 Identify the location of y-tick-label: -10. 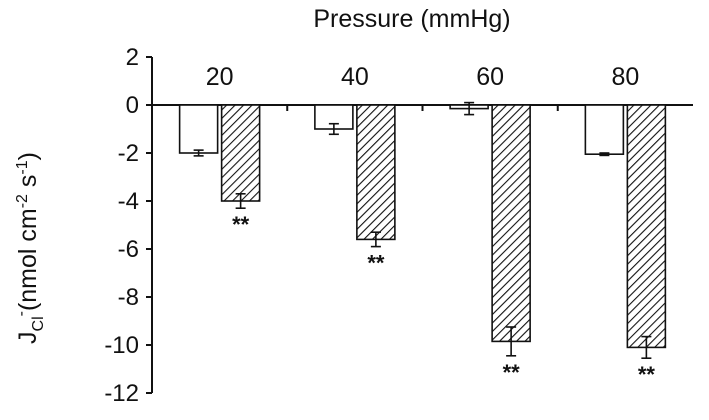
(121, 345).